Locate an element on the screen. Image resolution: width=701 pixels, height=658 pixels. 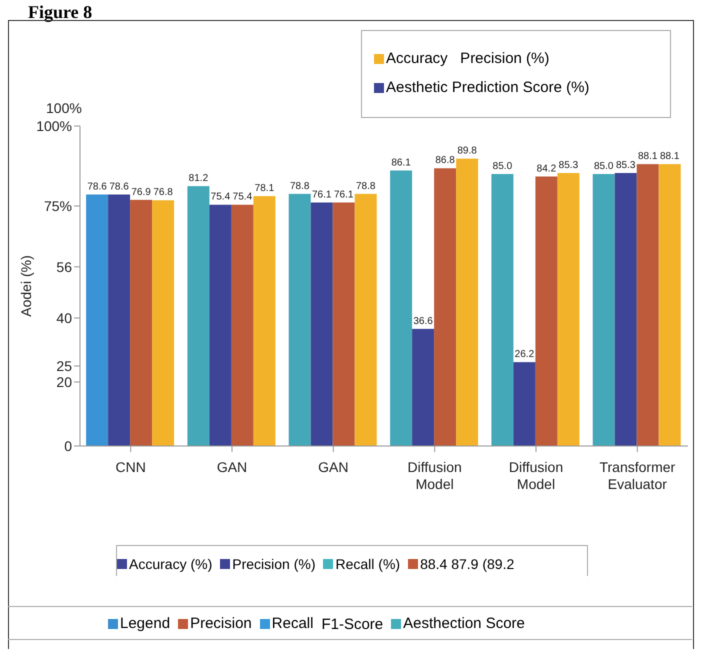
y-tick-label: 25 is located at coordinates (64, 366).